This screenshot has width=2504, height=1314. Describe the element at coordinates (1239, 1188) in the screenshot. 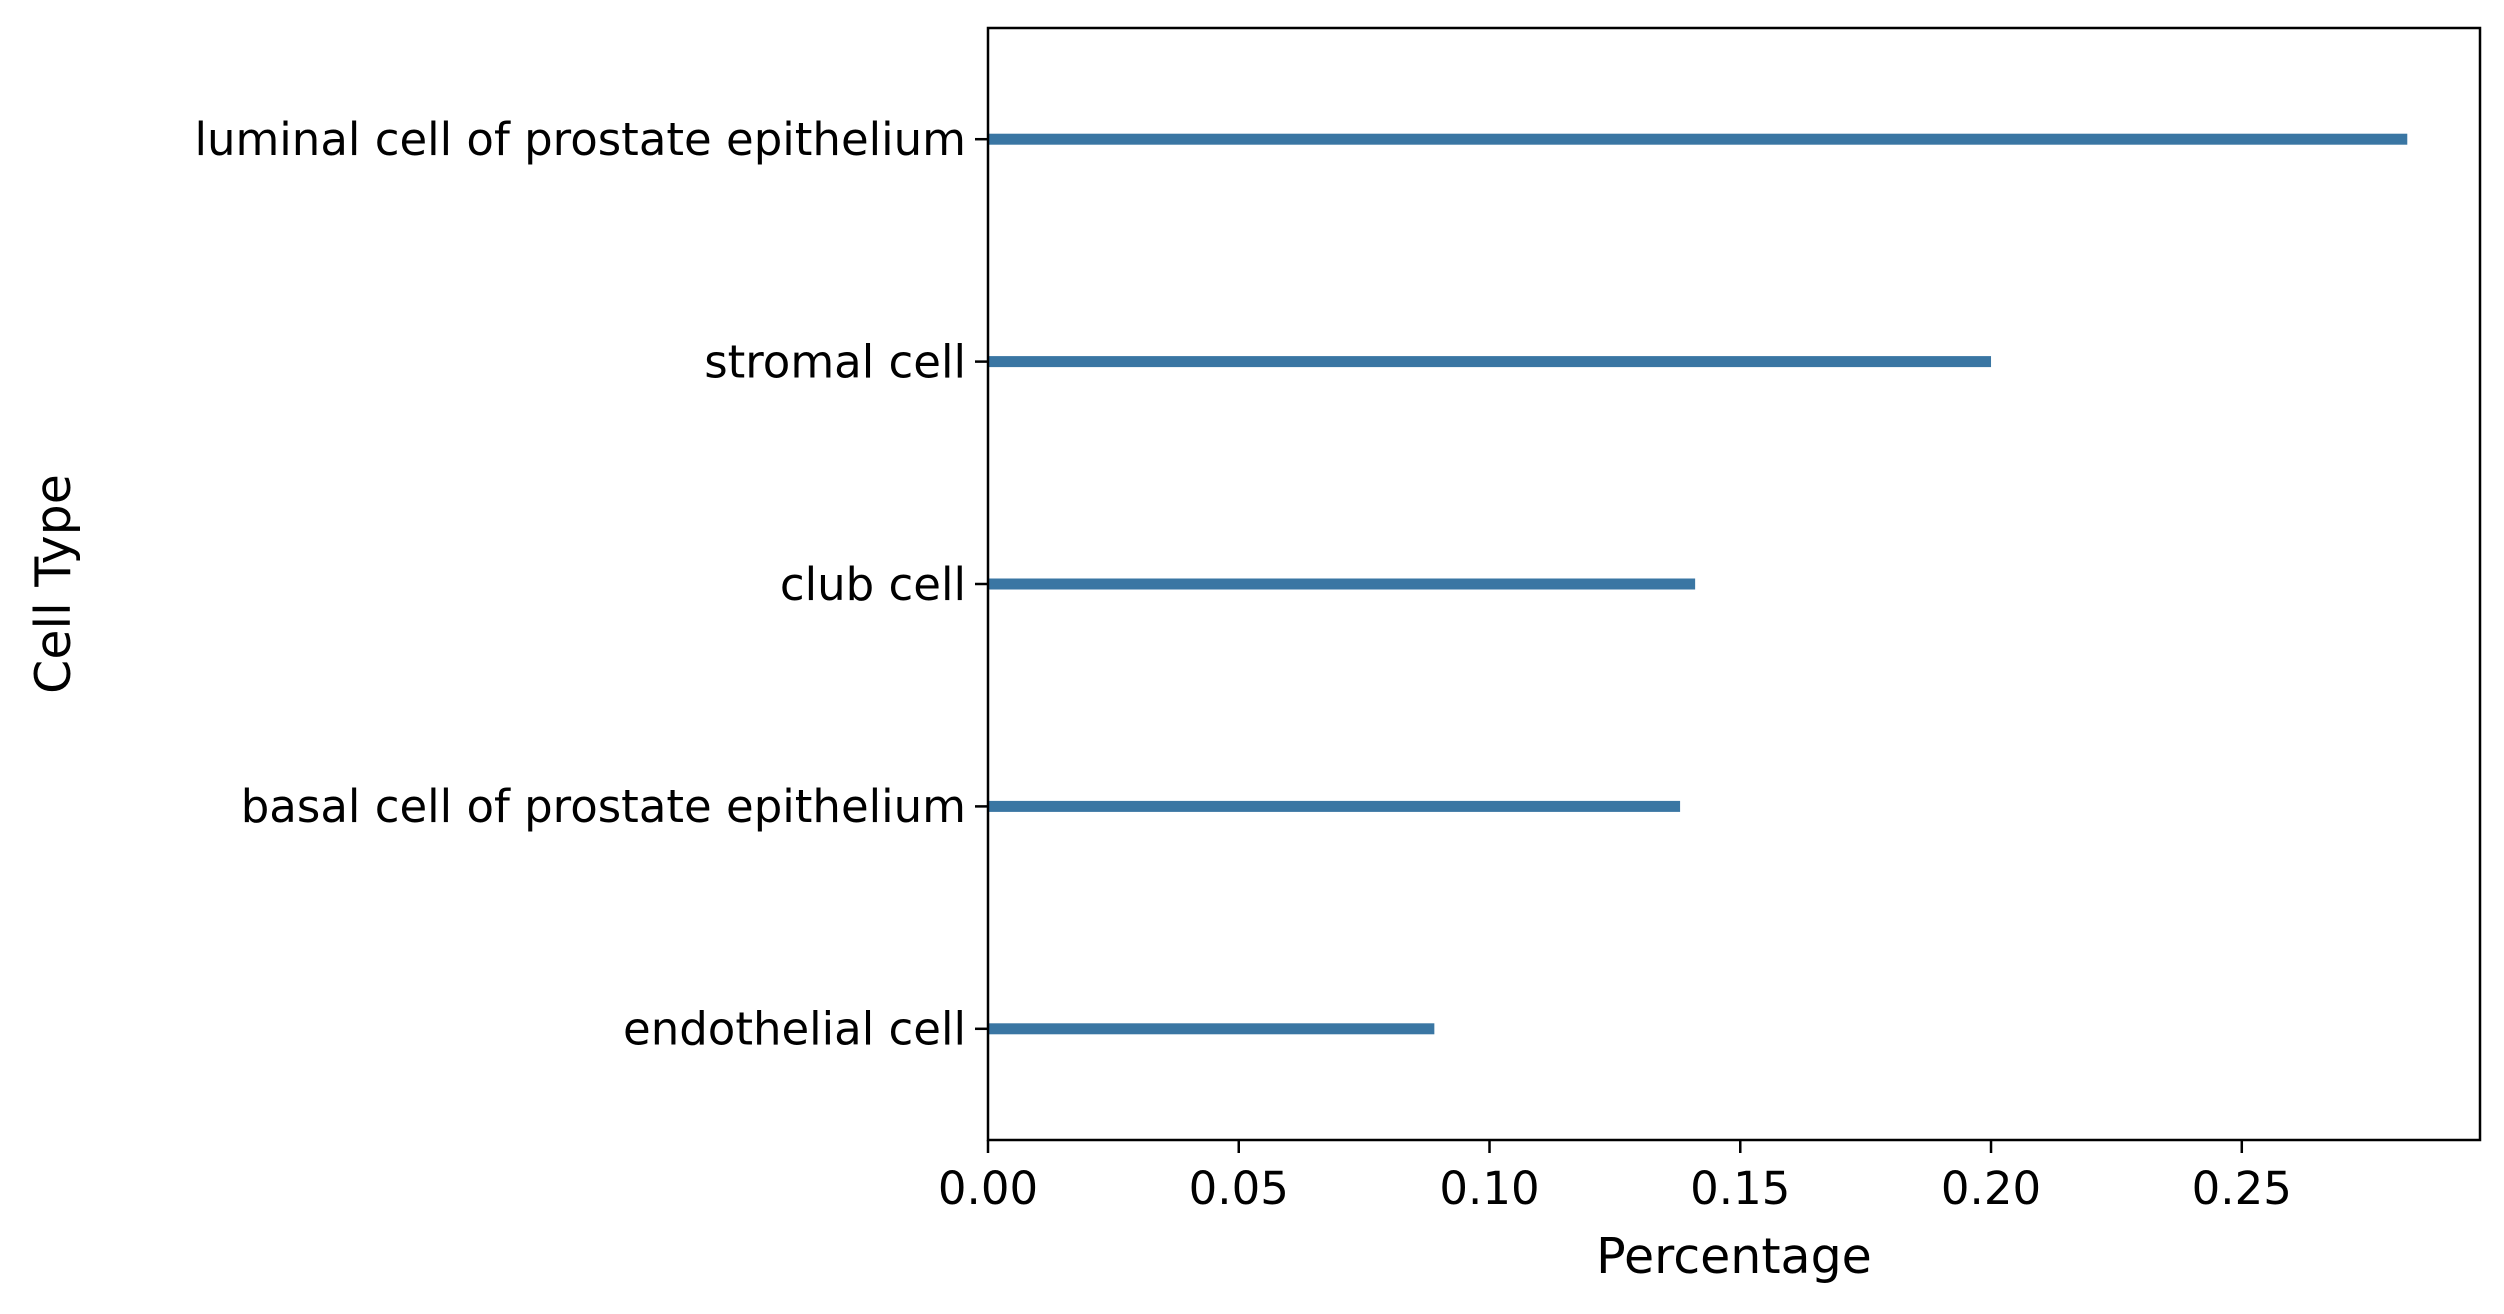

I see `x-tick-label-1: 0.05` at that location.